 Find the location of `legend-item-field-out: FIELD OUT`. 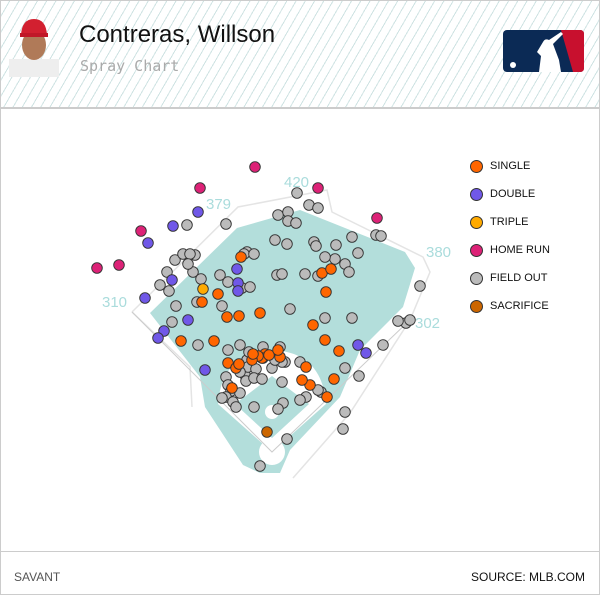

legend-item-field-out: FIELD OUT is located at coordinates (510, 278).